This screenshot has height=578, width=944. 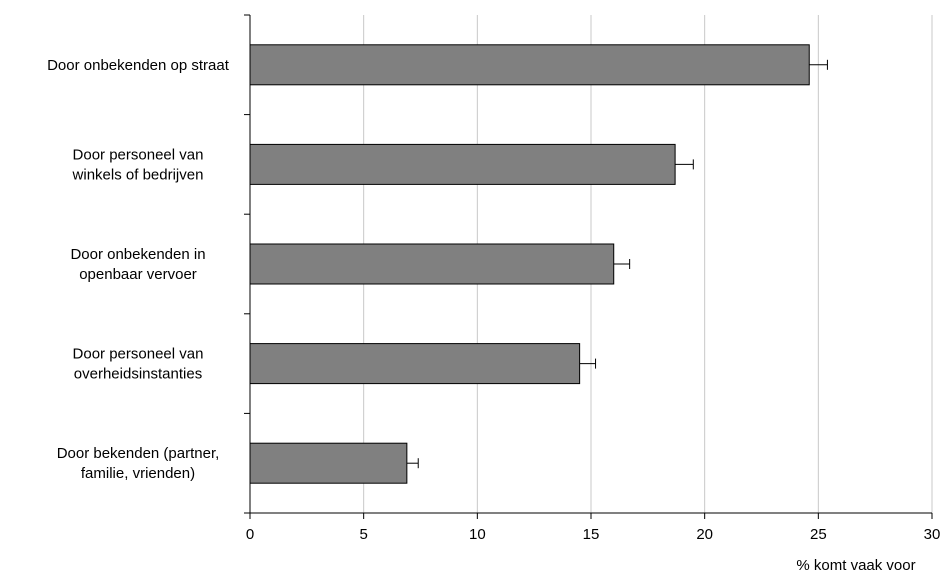 I want to click on x-tick-labels: 0 5 10 15 20 25 30, so click(x=593, y=534).